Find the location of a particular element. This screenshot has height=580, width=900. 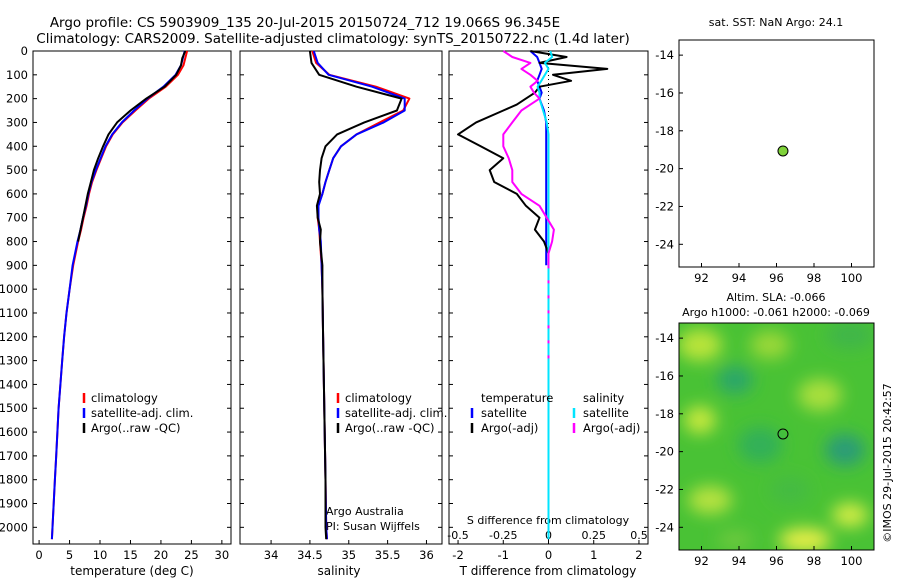

xtick-label: 5 is located at coordinates (69, 555).